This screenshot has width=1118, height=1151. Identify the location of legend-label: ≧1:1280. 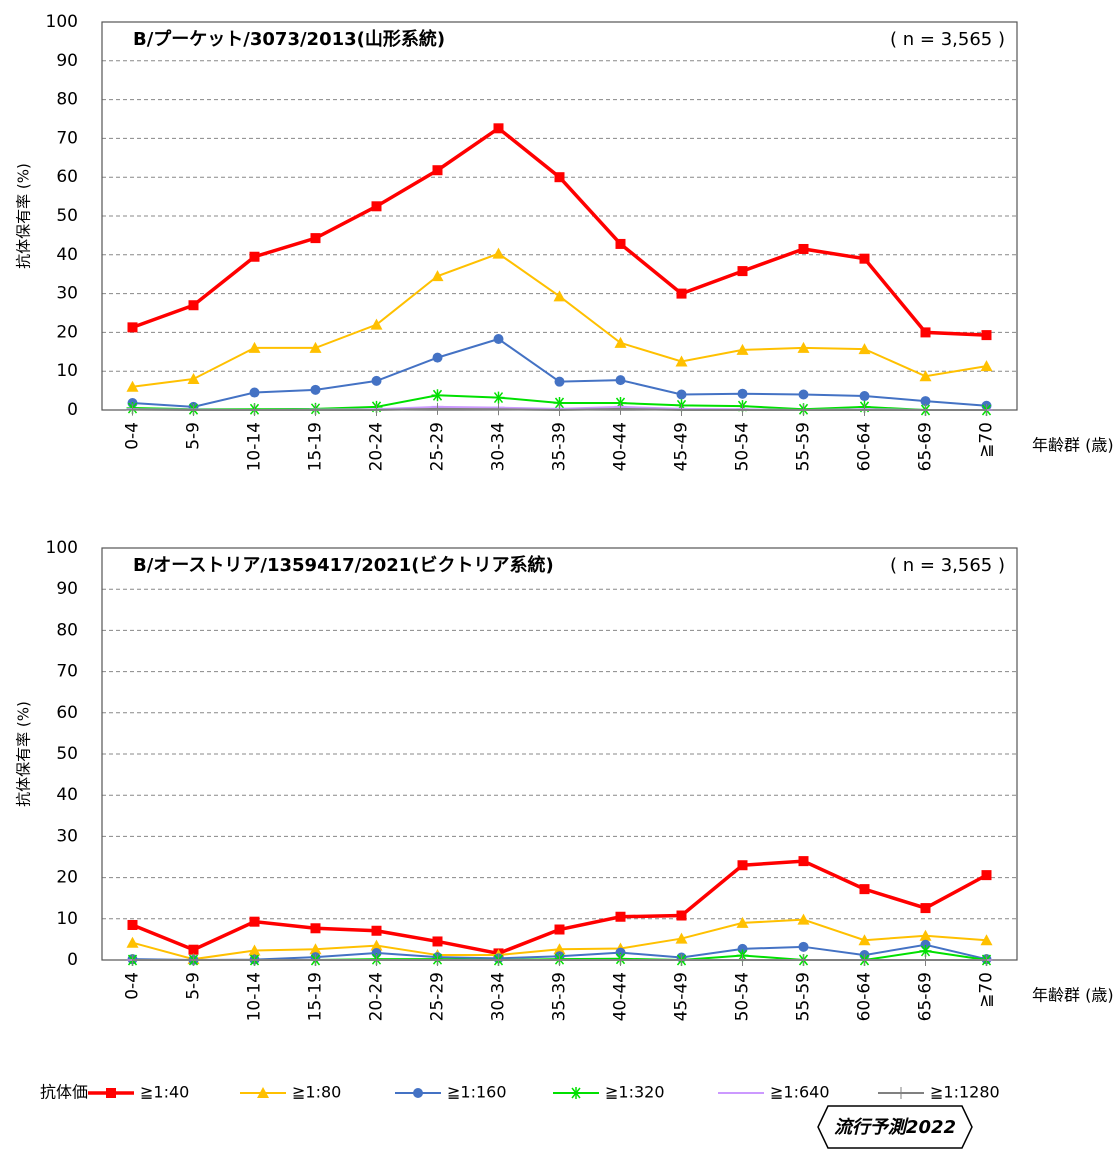
(965, 1092).